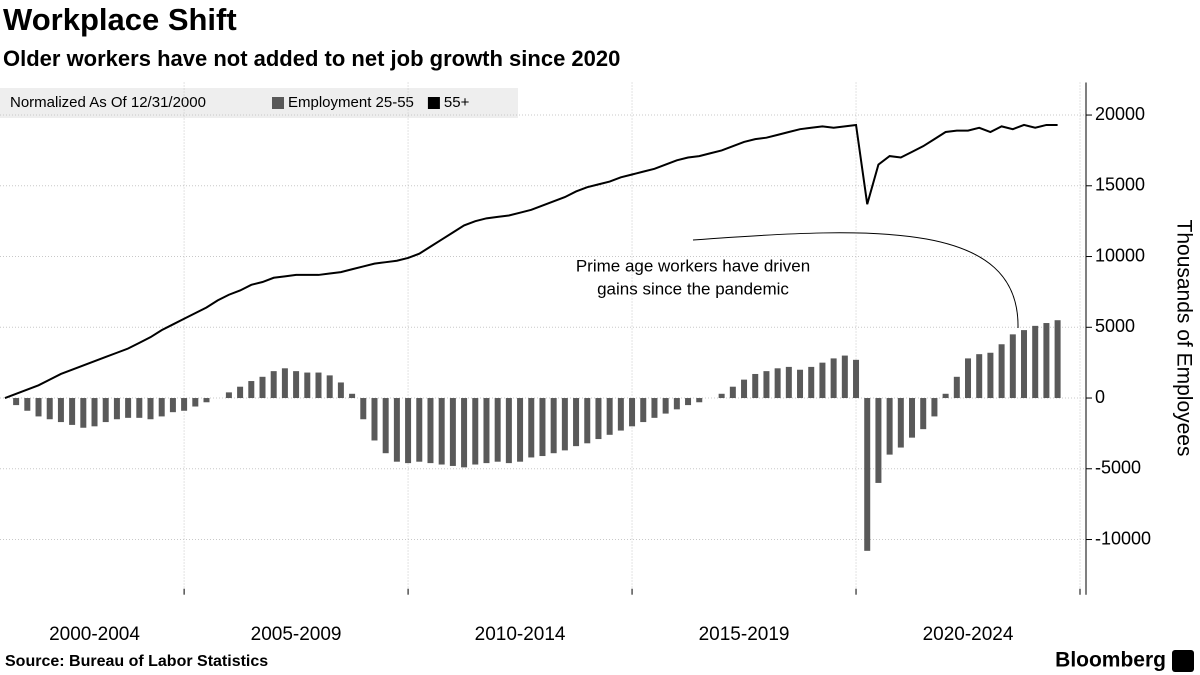 This screenshot has height=675, width=1200. What do you see at coordinates (1120, 114) in the screenshot?
I see `y-tick-label: 20000` at bounding box center [1120, 114].